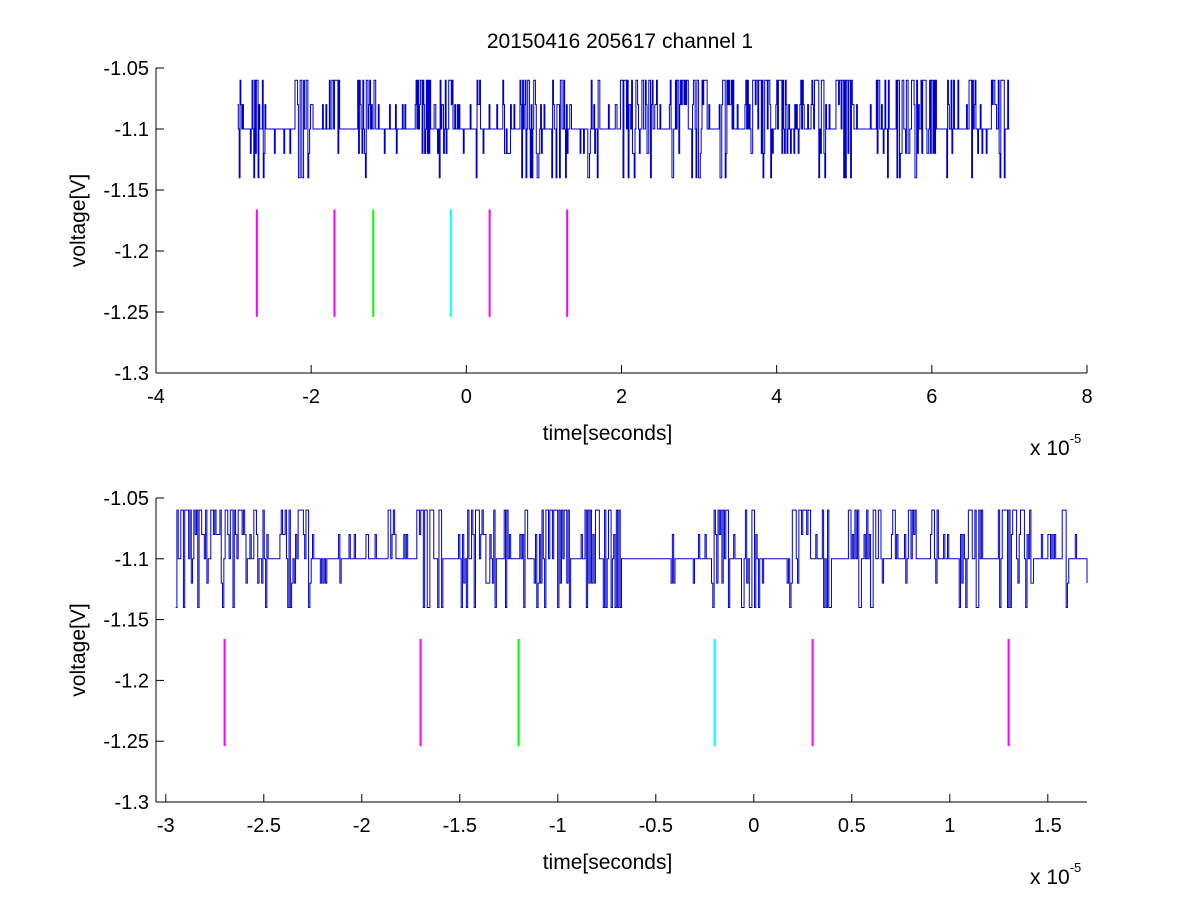 The width and height of the screenshot is (1200, 901). What do you see at coordinates (264, 826) in the screenshot?
I see `x-tick-label: -2.5` at bounding box center [264, 826].